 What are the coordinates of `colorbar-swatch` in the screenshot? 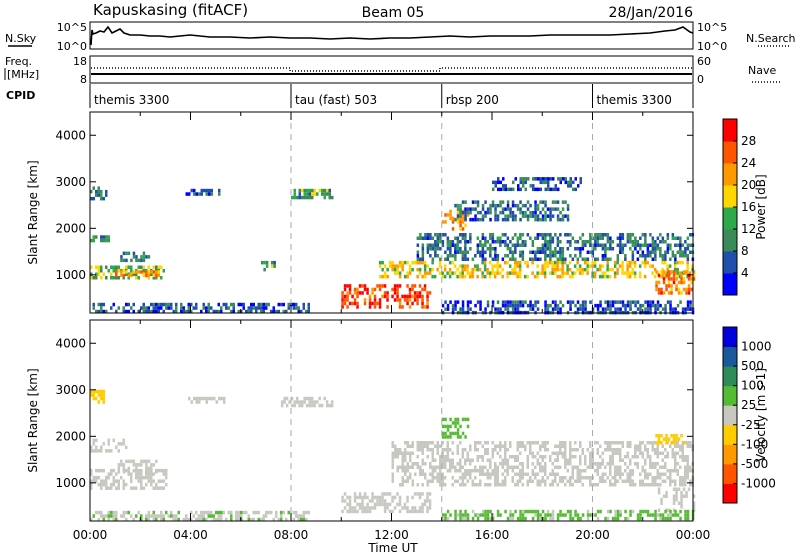 It's located at (730, 152).